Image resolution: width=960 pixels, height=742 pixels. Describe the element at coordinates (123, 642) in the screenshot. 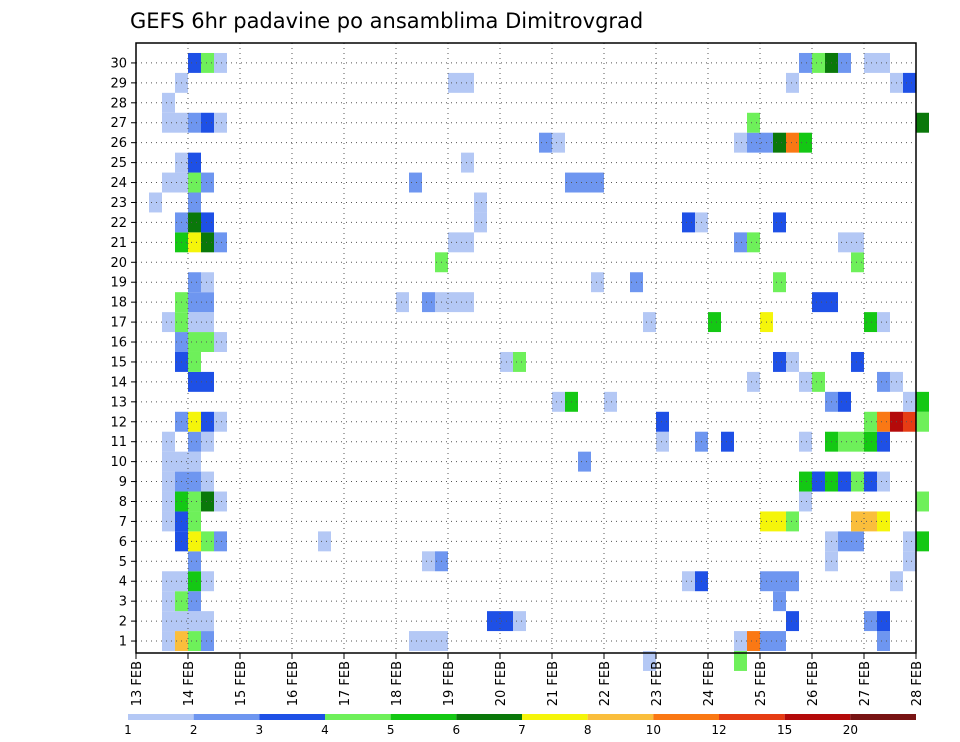

I see `y-tick-label: 1` at that location.